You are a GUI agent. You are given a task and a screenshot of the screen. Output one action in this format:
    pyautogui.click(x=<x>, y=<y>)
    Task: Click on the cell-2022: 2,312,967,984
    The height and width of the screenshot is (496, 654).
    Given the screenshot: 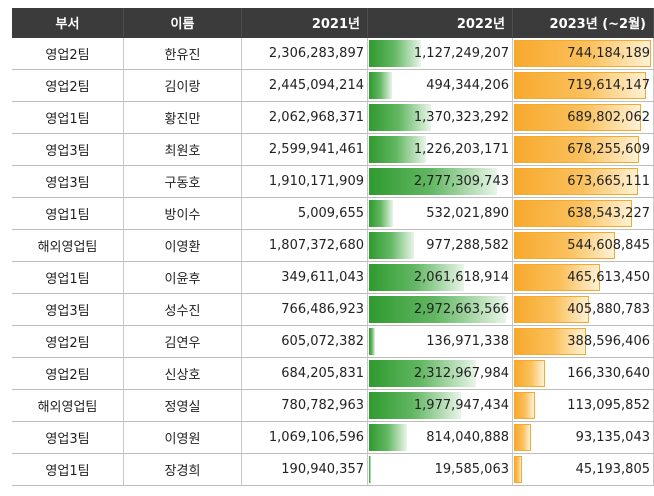 What is the action you would take?
    pyautogui.click(x=440, y=373)
    